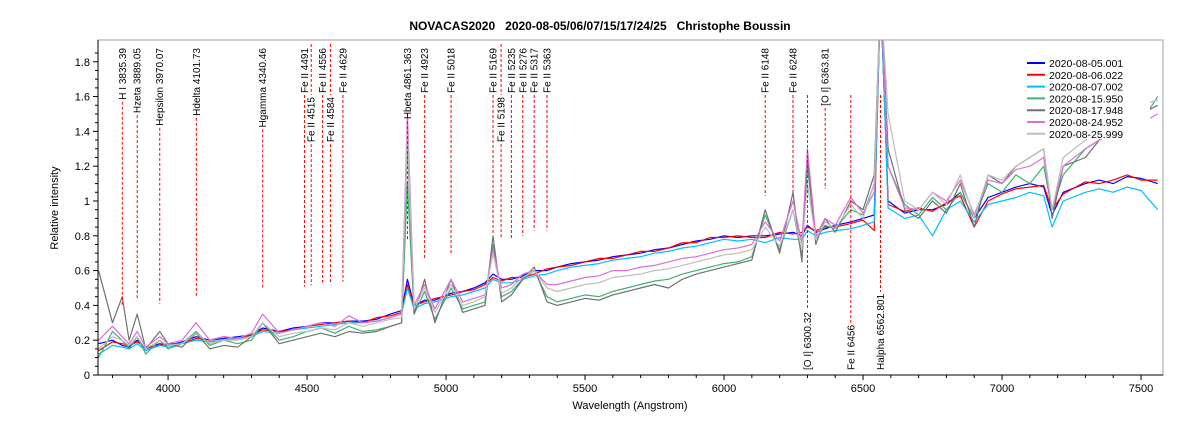 The height and width of the screenshot is (434, 1200). What do you see at coordinates (82, 272) in the screenshot?
I see `y-tick-label: 0.6` at bounding box center [82, 272].